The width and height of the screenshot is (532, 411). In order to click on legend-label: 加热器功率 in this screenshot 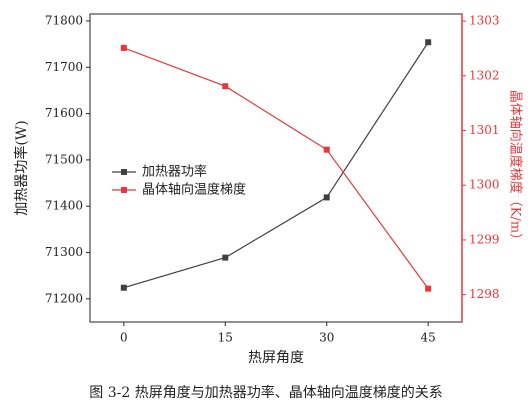, I will do `click(174, 172)`.